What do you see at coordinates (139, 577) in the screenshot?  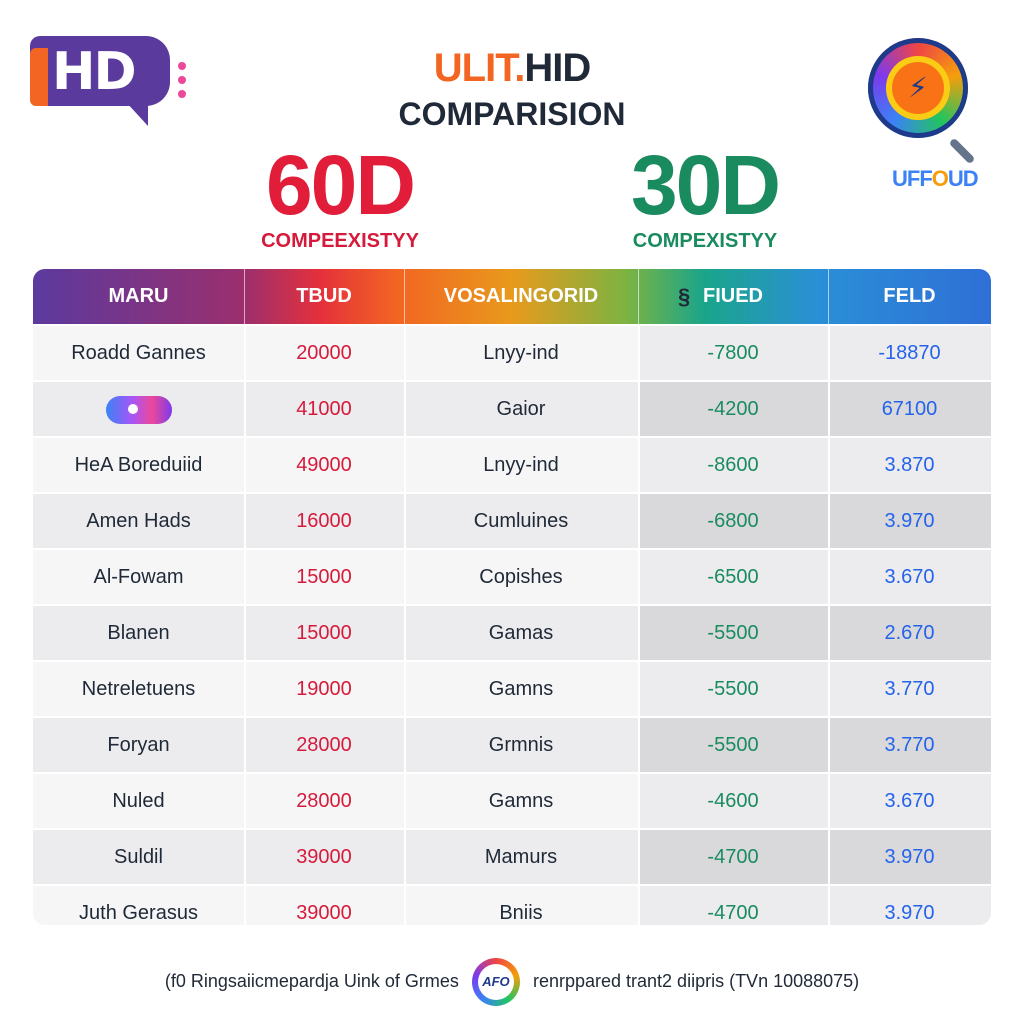 I see `table-cell-name: Al-Fowam` at bounding box center [139, 577].